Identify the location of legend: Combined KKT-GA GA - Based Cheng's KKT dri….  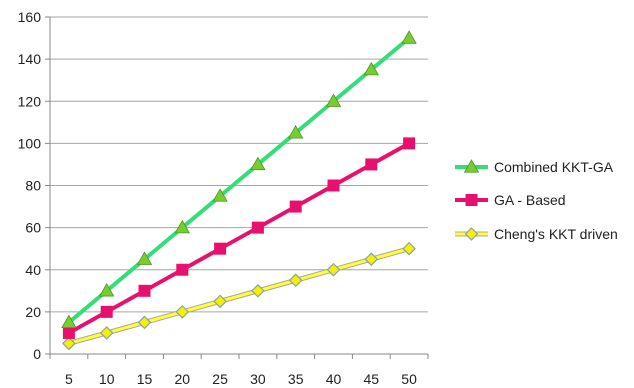
(536, 200).